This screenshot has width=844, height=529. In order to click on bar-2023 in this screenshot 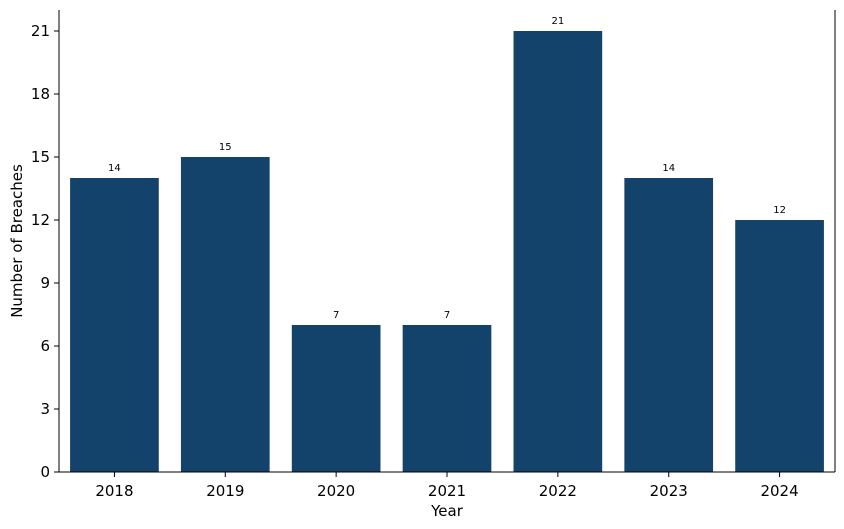, I will do `click(669, 325)`.